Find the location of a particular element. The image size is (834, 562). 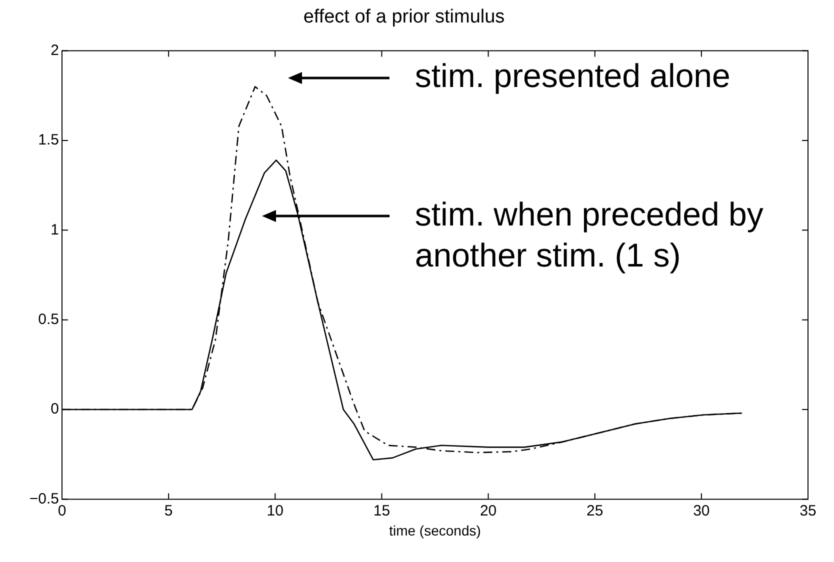

annotation: stim. presented alone is located at coordinates (572, 75).